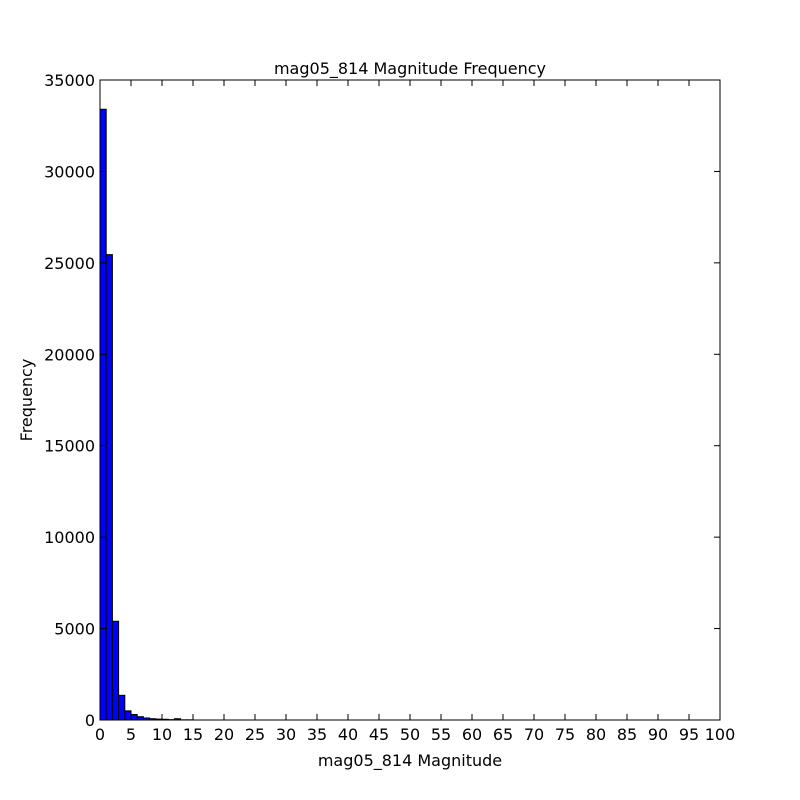  Describe the element at coordinates (90, 720) in the screenshot. I see `y-tick-label: 0` at that location.